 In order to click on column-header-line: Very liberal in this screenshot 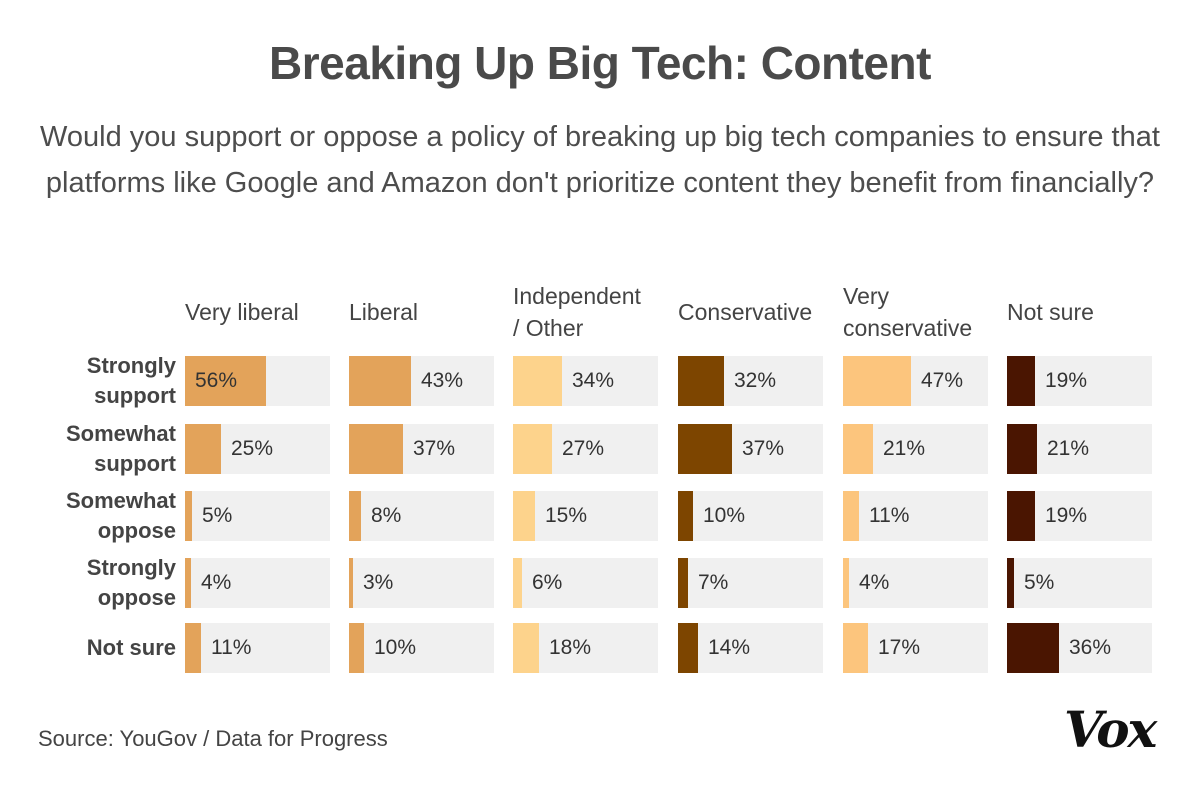, I will do `click(242, 312)`.